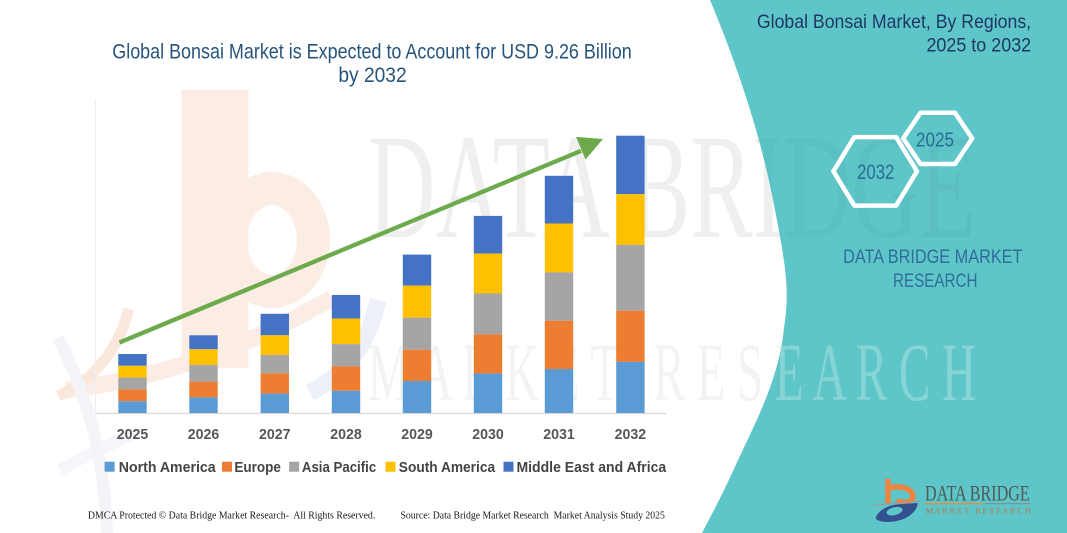 This screenshot has height=533, width=1067. What do you see at coordinates (204, 434) in the screenshot?
I see `svg-text: 2026` at bounding box center [204, 434].